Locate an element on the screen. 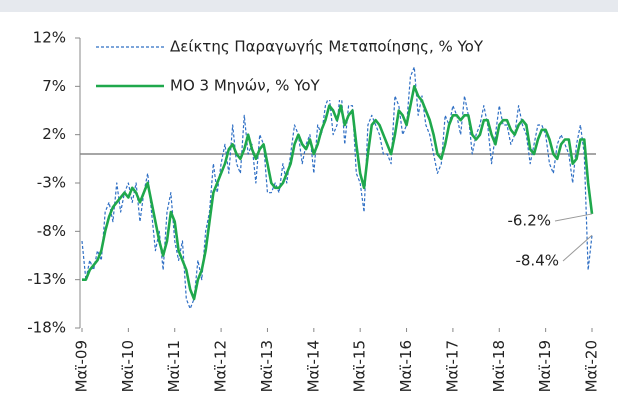 This screenshot has width=618, height=416. y-tick-label: -13% is located at coordinates (46, 279).